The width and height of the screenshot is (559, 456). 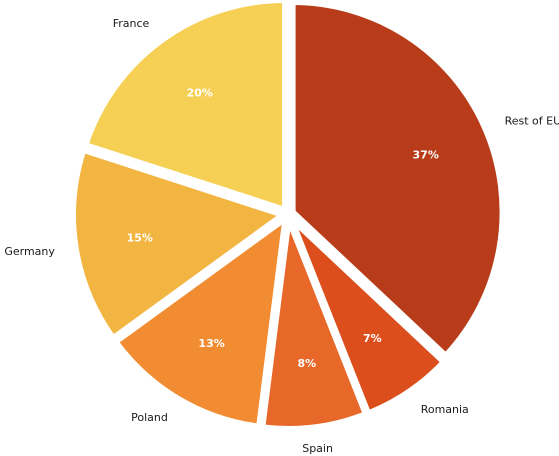 What do you see at coordinates (426, 154) in the screenshot?
I see `percent-label-rest-of-eu: 37%` at bounding box center [426, 154].